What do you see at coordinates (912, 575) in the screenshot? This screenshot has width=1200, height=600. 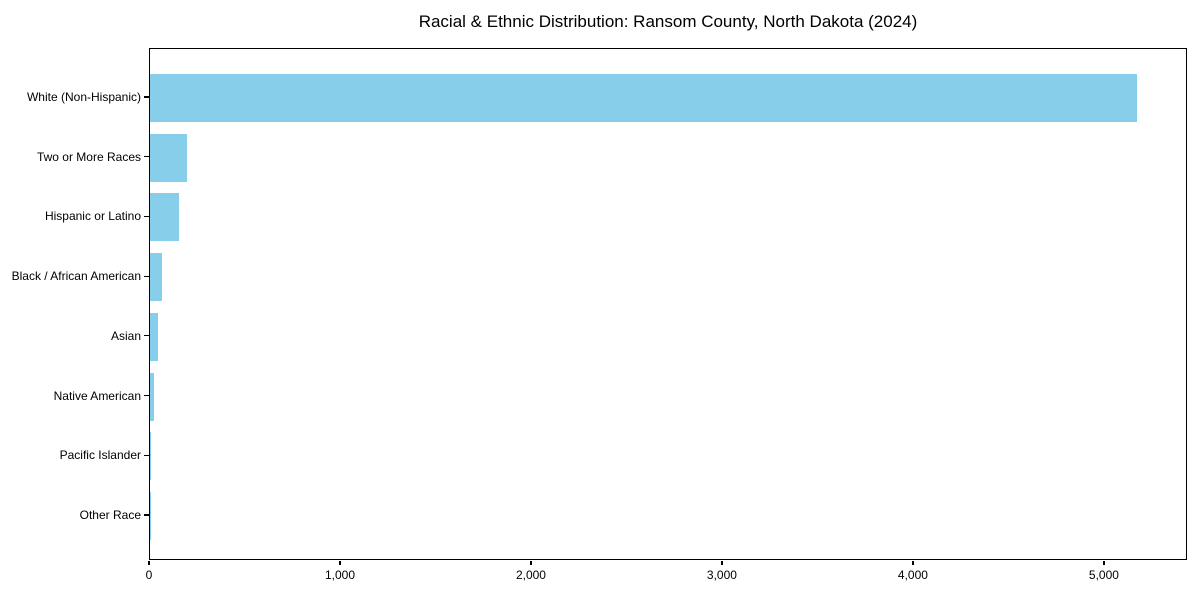 I see `x-tick-label-4000: 4,000` at bounding box center [912, 575].